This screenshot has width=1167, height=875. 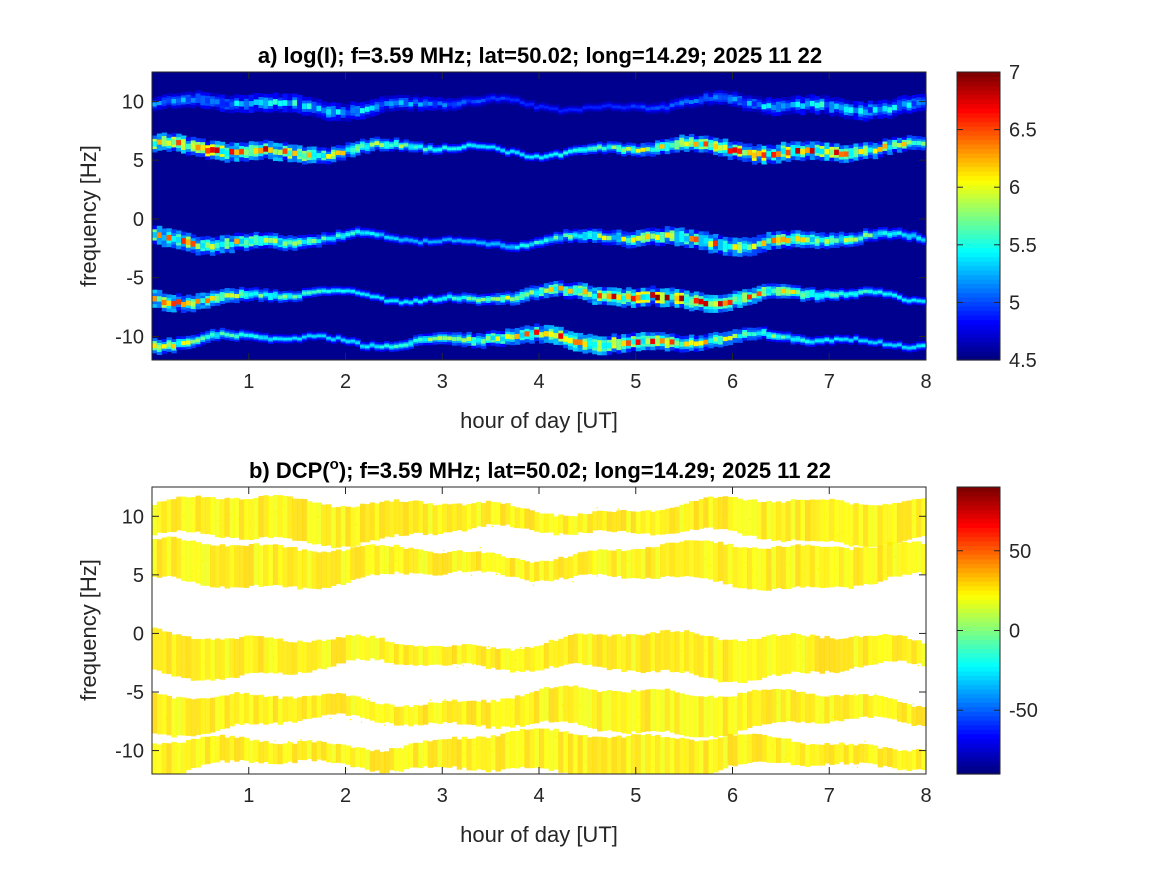 I want to click on panel-a-colorbar-tick-label: 5.5, so click(x=1023, y=246).